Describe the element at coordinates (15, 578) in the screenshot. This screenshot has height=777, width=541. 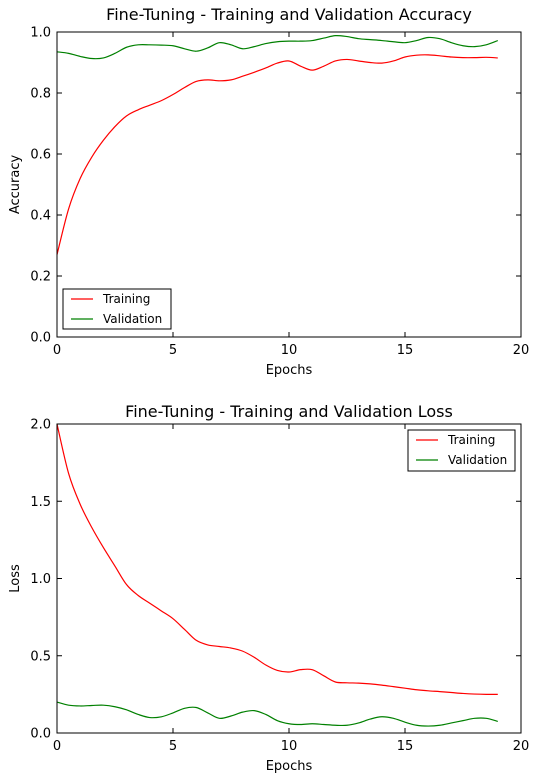
I see `y-axis-label: Loss` at that location.